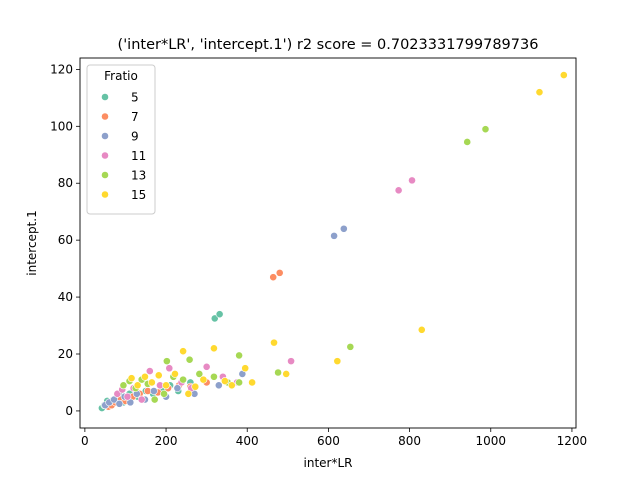 Image resolution: width=640 pixels, height=484 pixels. I want to click on y-tick-label: 60, so click(65, 240).